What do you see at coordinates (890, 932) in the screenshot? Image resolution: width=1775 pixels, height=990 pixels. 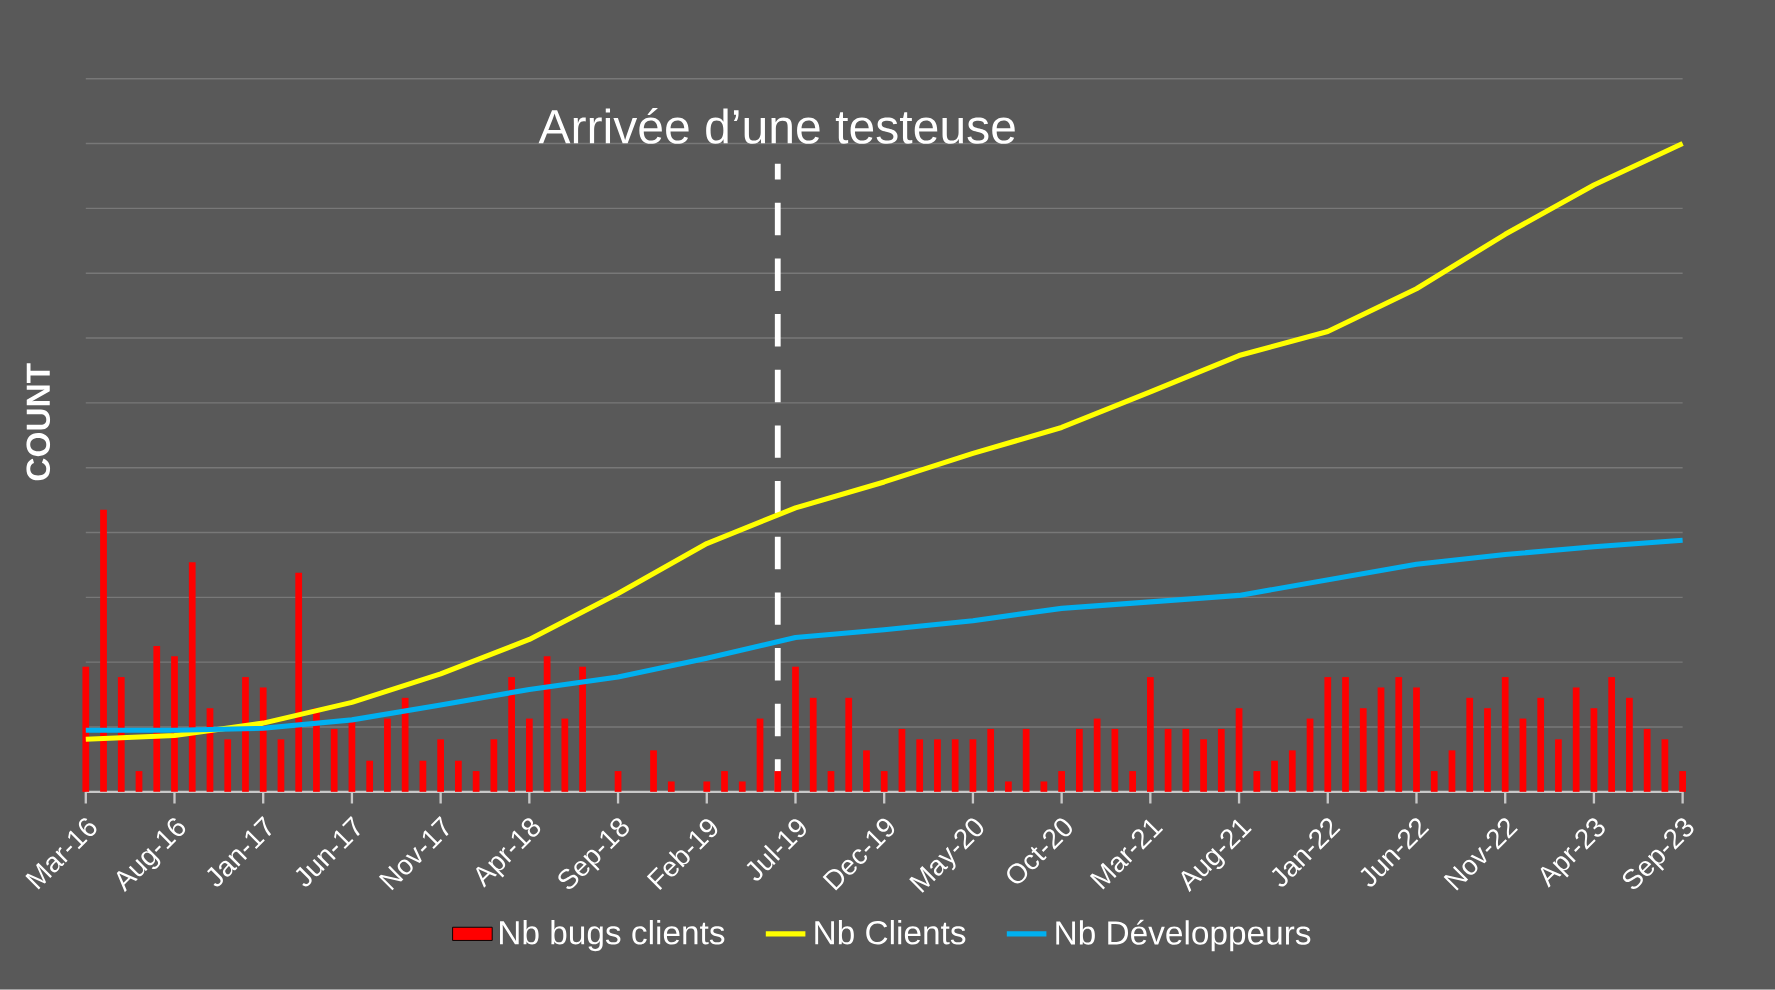 I see `legend-label: Nb Clients` at bounding box center [890, 932].